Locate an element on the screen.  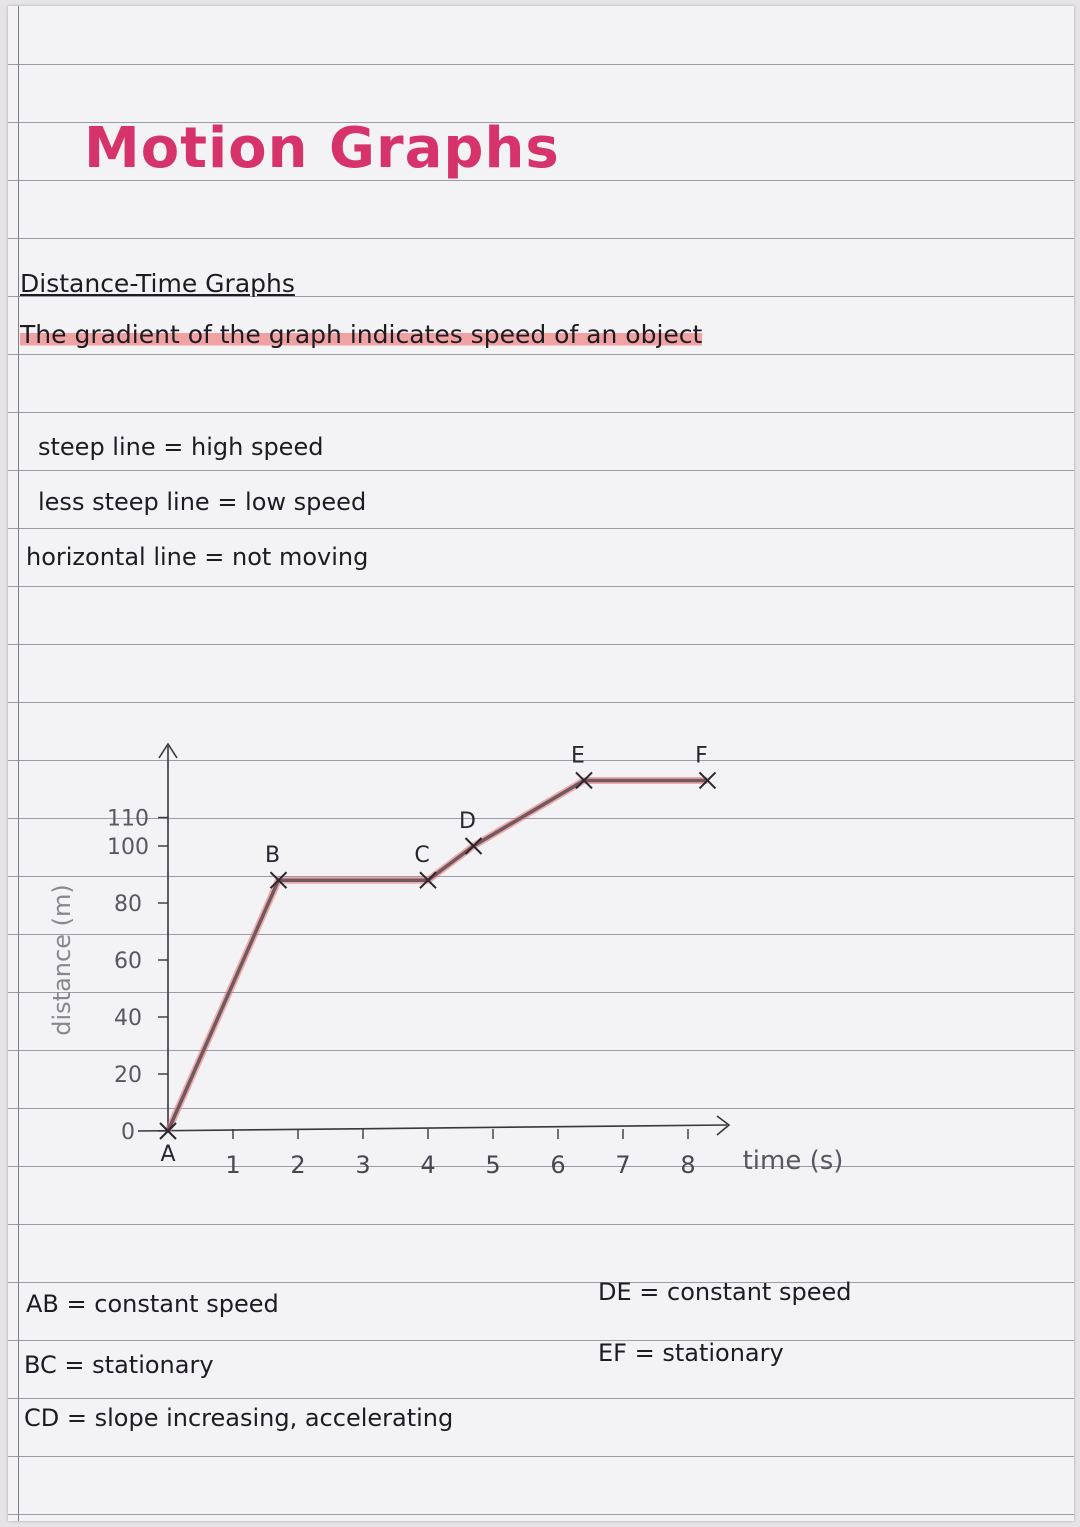
point-label: F is located at coordinates (701, 755).